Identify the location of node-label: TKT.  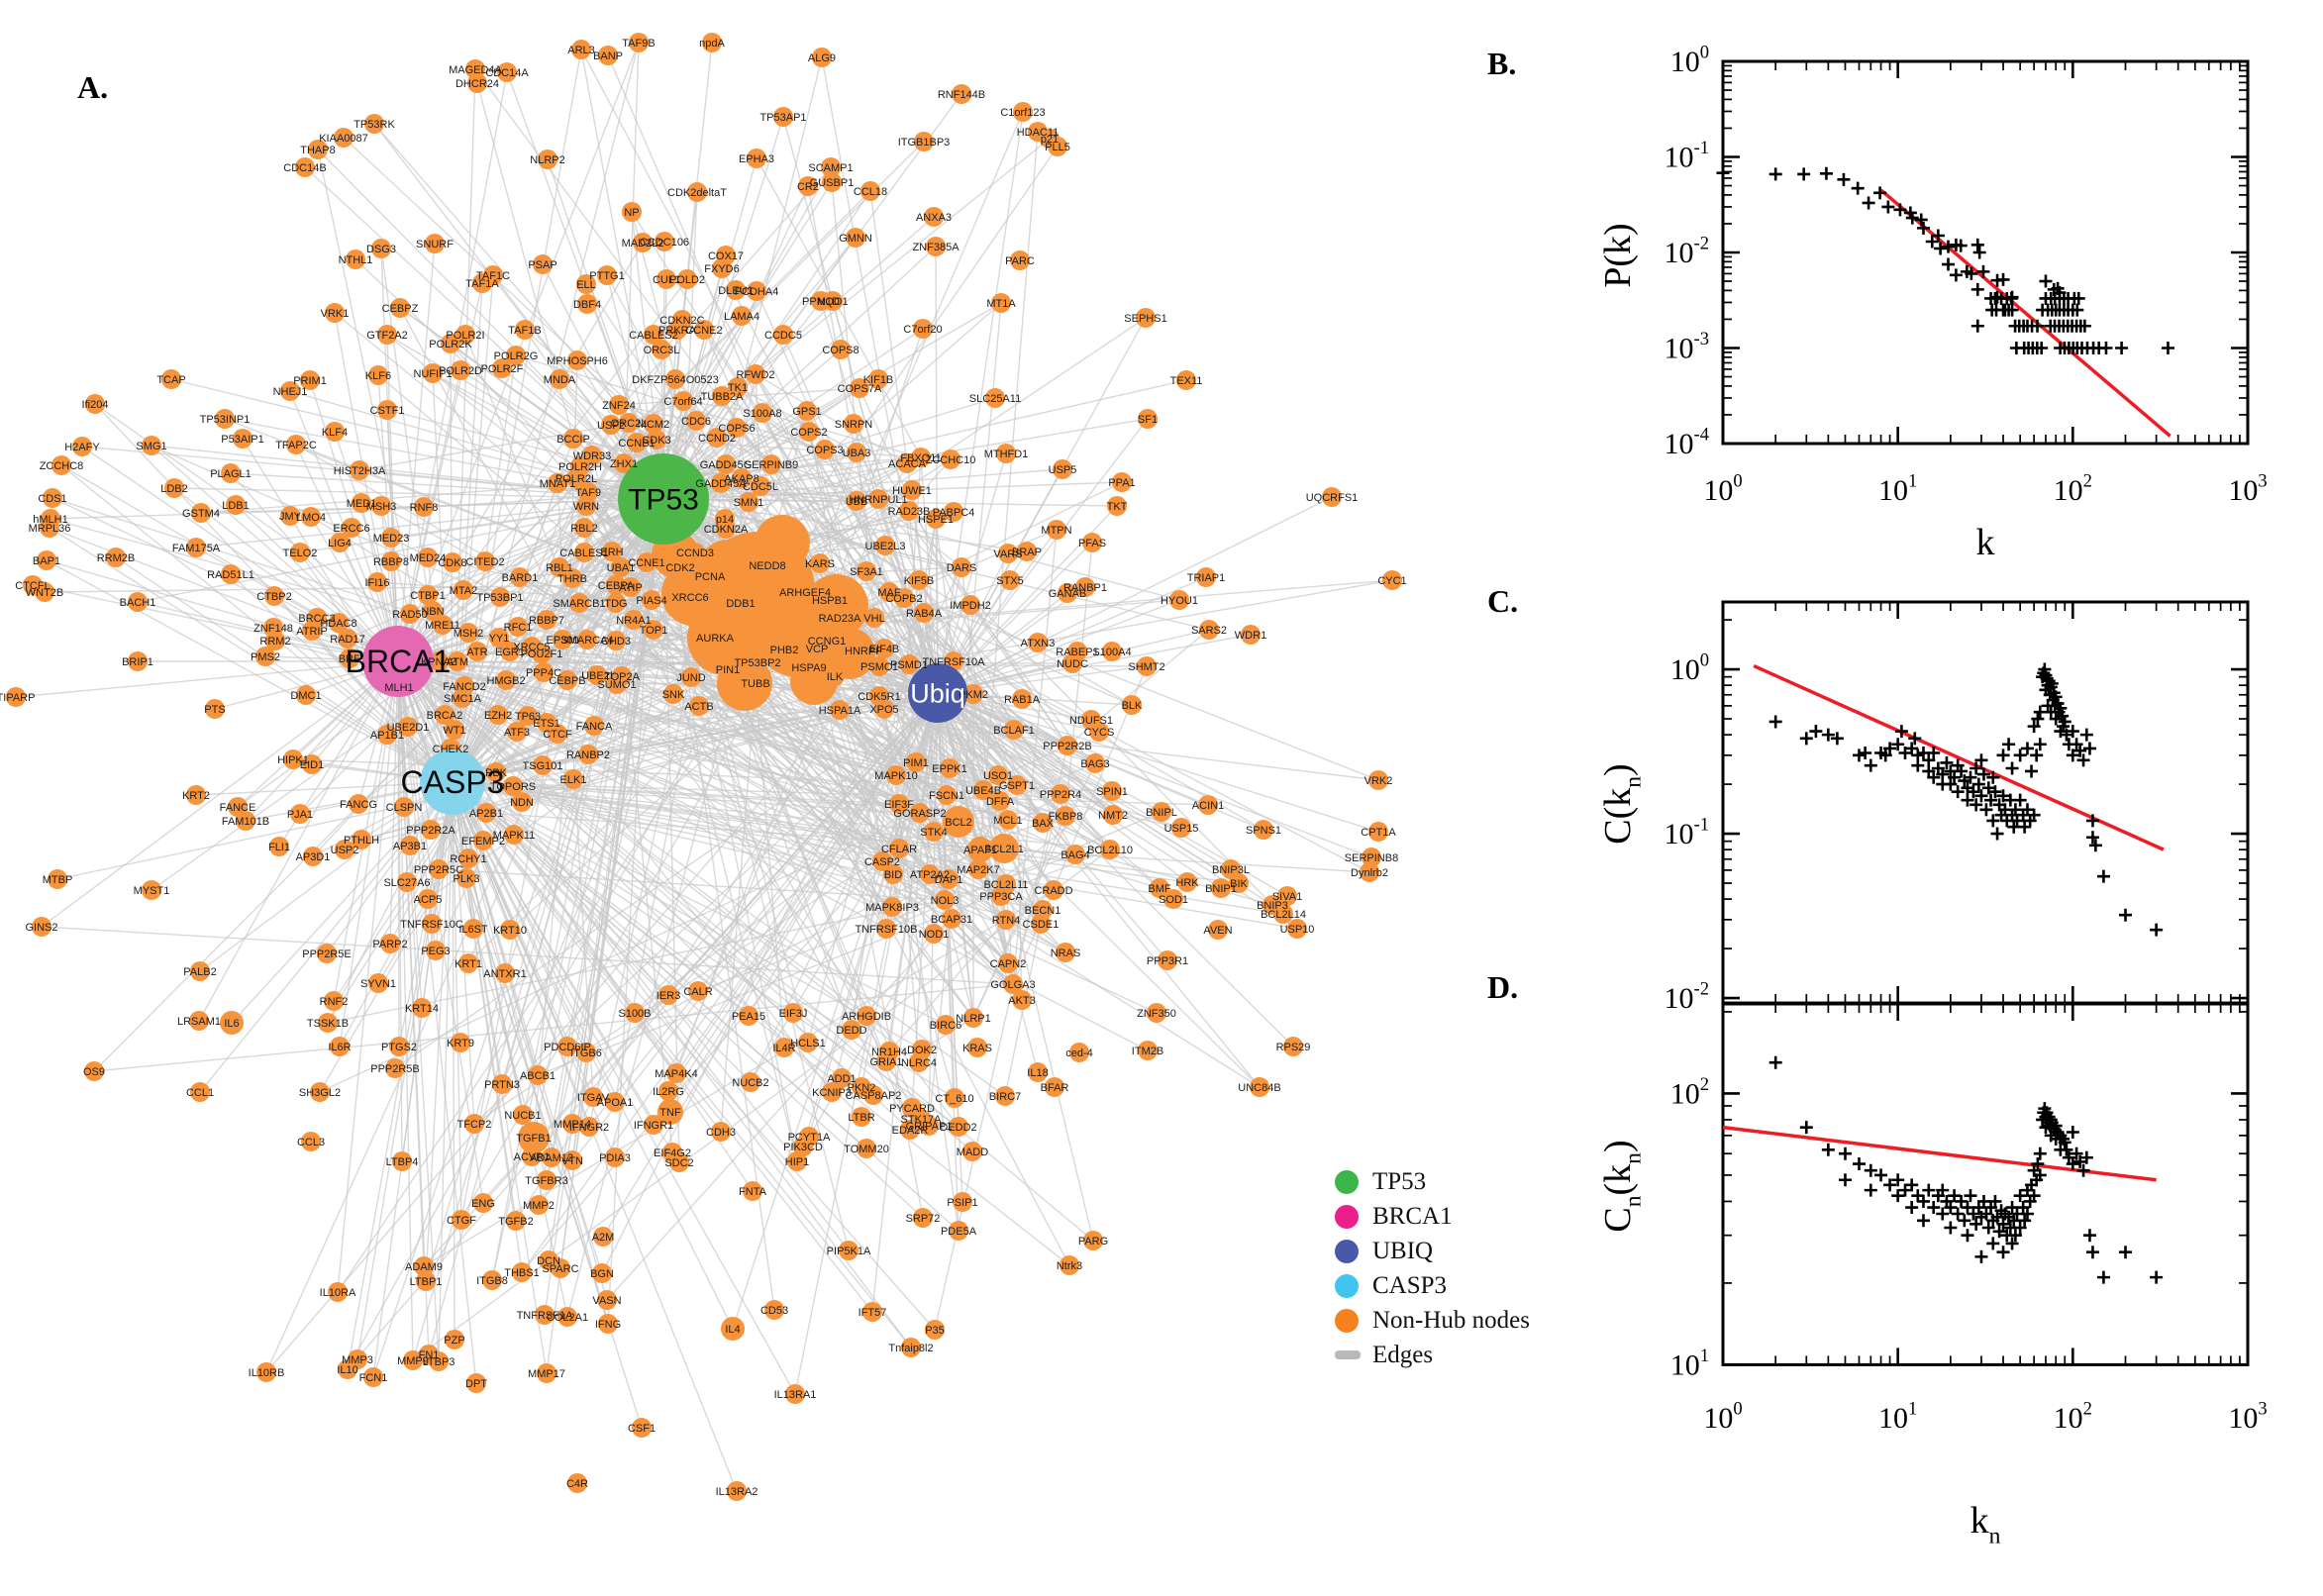
(1117, 507).